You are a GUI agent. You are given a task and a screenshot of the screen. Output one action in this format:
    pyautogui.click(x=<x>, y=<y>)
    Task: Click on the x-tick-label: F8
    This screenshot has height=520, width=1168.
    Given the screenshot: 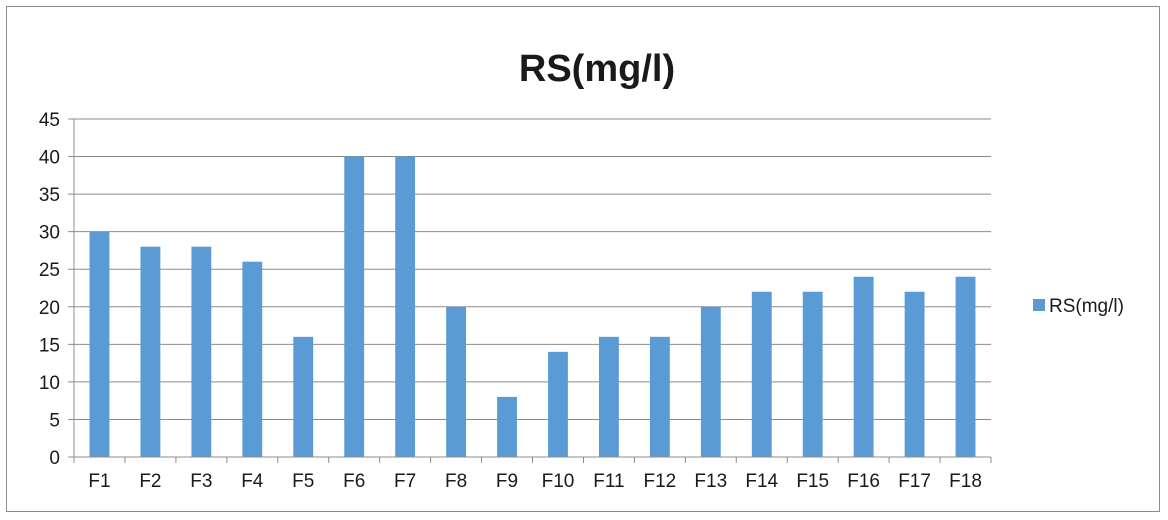 What is the action you would take?
    pyautogui.click(x=456, y=481)
    